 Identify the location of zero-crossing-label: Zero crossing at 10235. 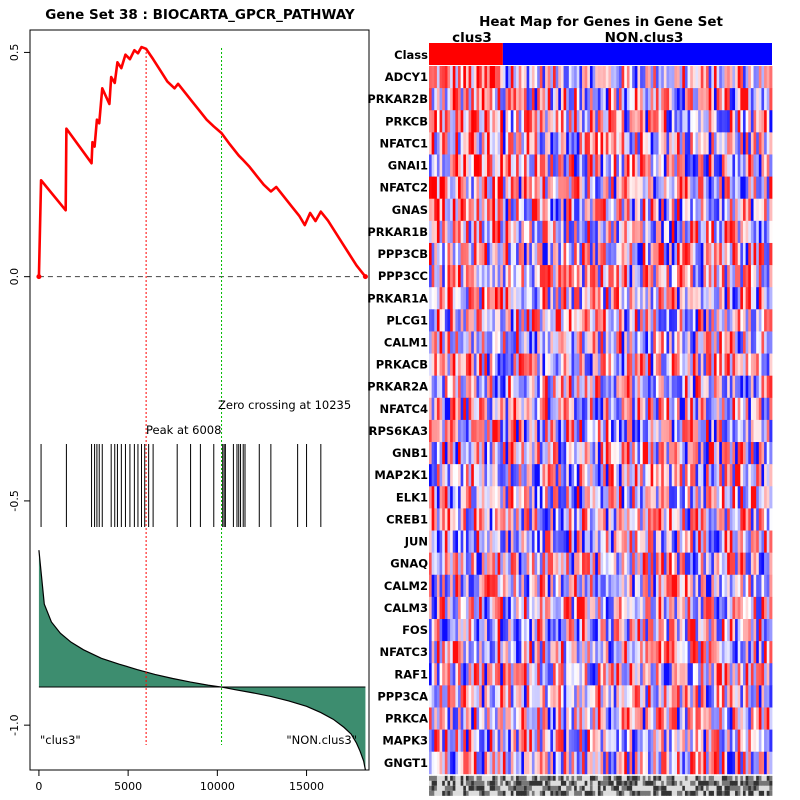
(284, 405).